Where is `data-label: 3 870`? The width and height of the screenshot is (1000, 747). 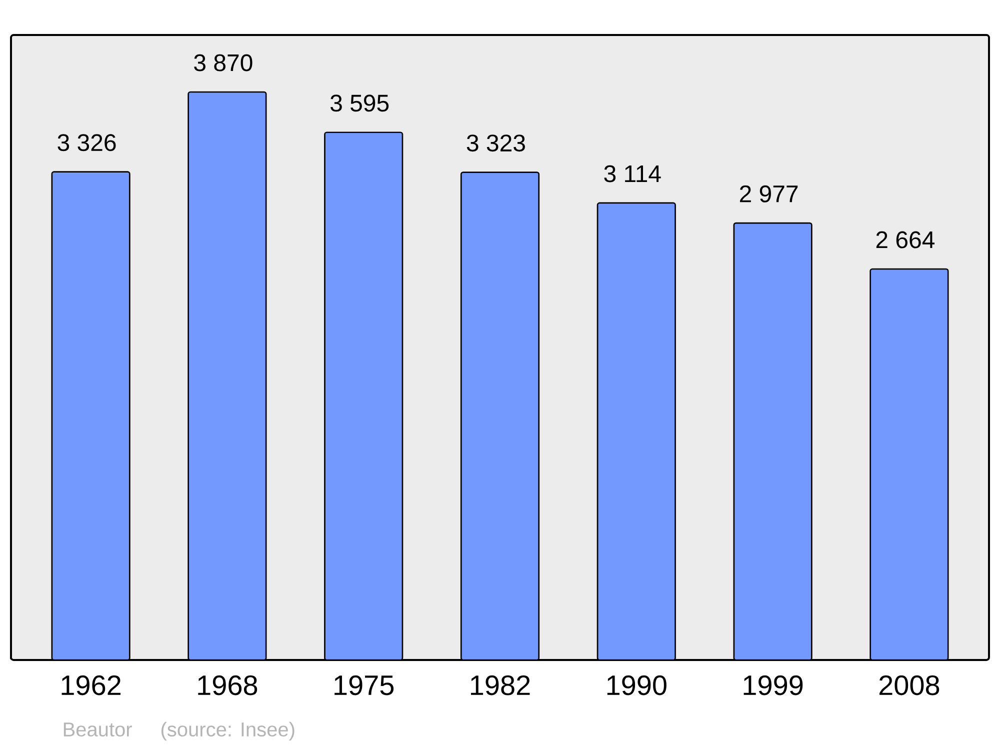
data-label: 3 870 is located at coordinates (223, 63).